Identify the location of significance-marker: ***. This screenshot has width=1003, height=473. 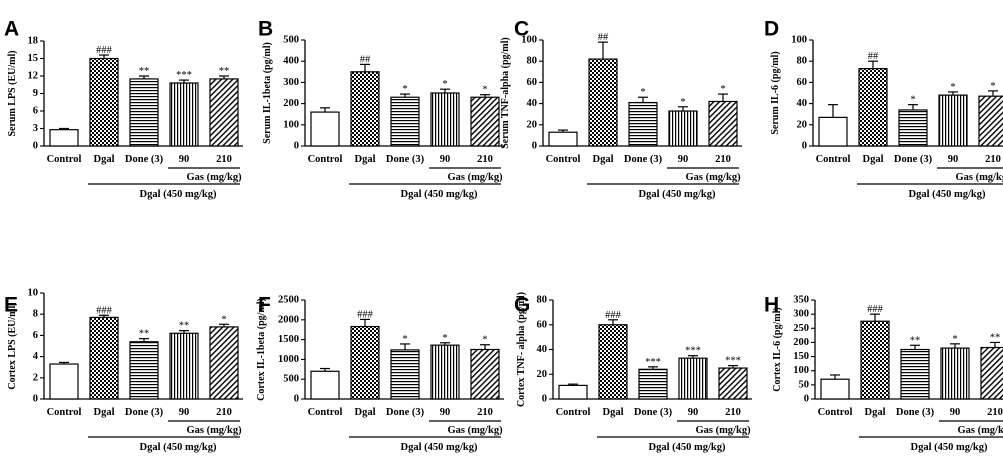
(184, 75).